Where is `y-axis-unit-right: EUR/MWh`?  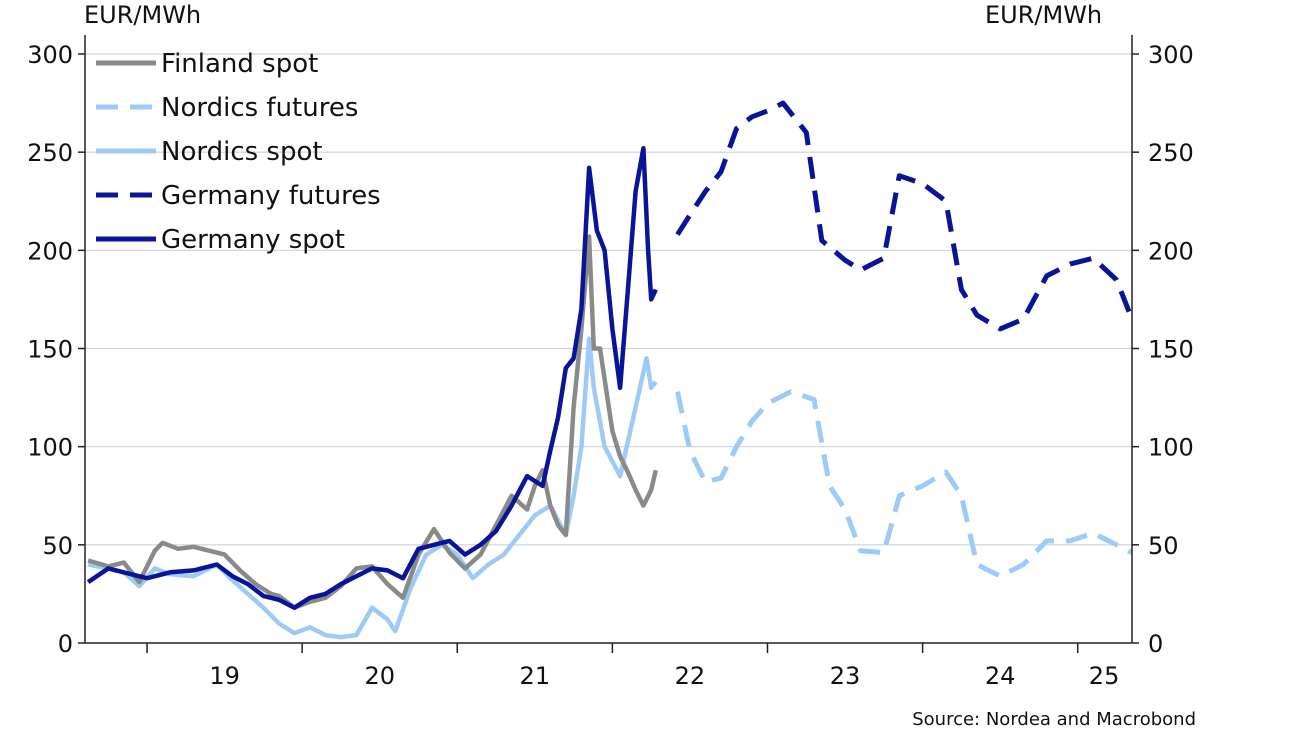 y-axis-unit-right: EUR/MWh is located at coordinates (1043, 15).